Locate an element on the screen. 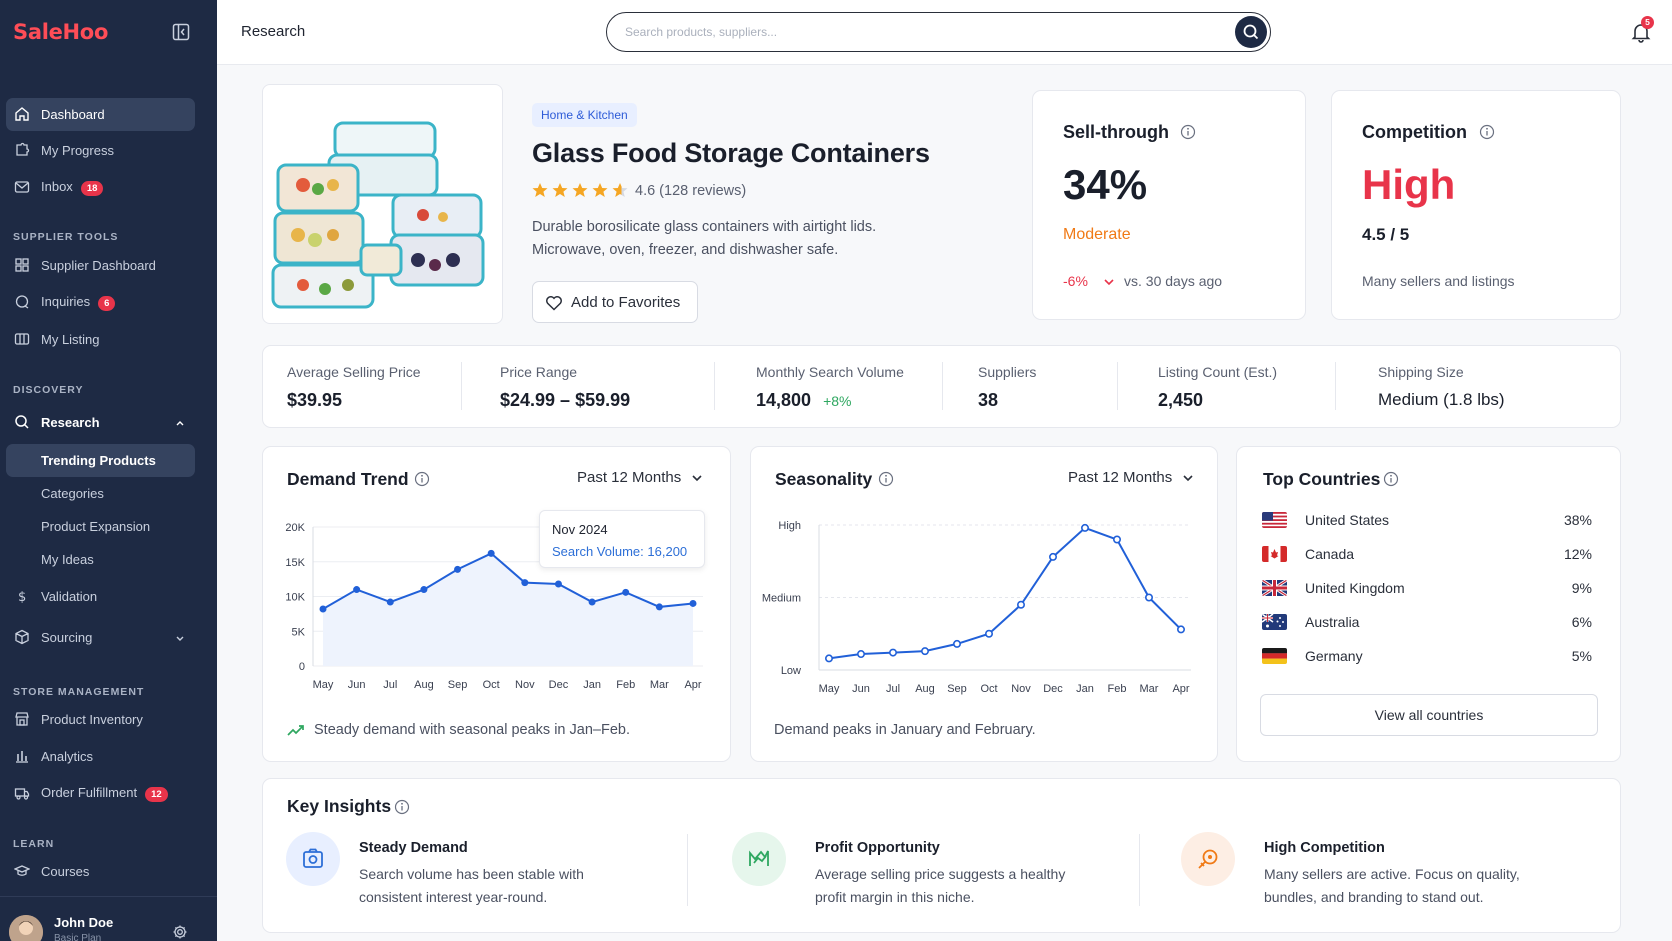  x-tick-label: Aug is located at coordinates (925, 689).